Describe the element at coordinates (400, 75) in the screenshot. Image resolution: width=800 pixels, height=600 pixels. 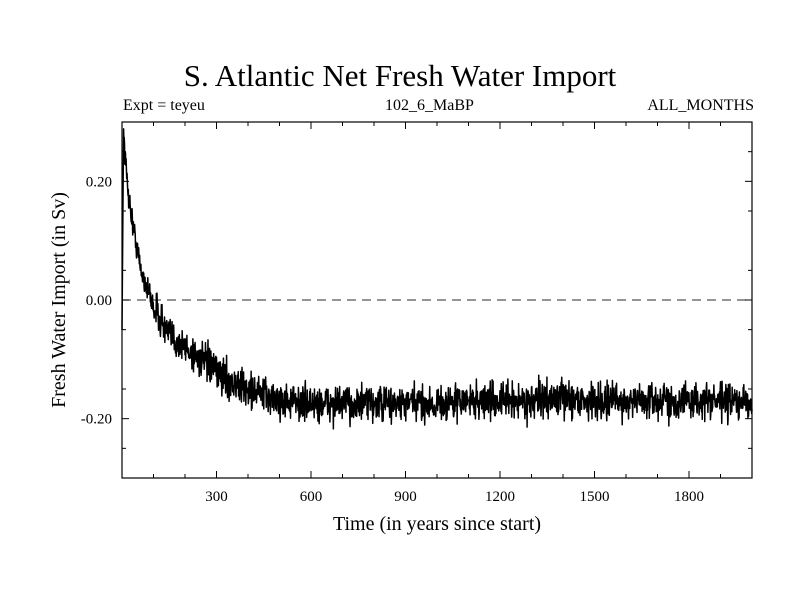
I see `chart-title: S. Atlantic Net Fresh Water Import` at that location.